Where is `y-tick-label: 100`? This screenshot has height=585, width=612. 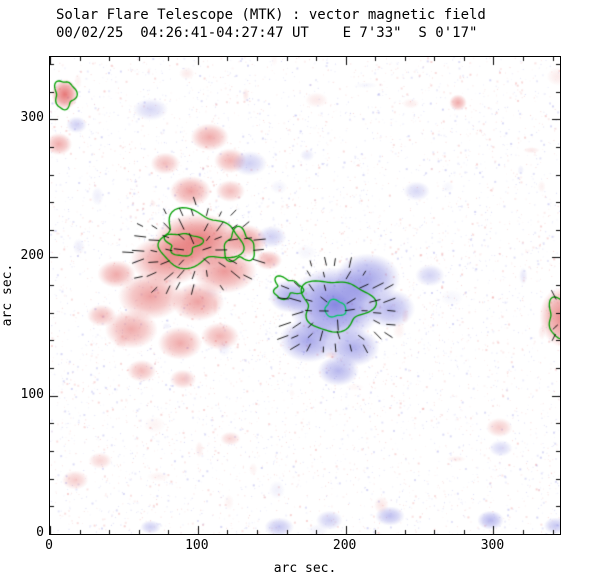 y-tick-label: 100 is located at coordinates (32, 394).